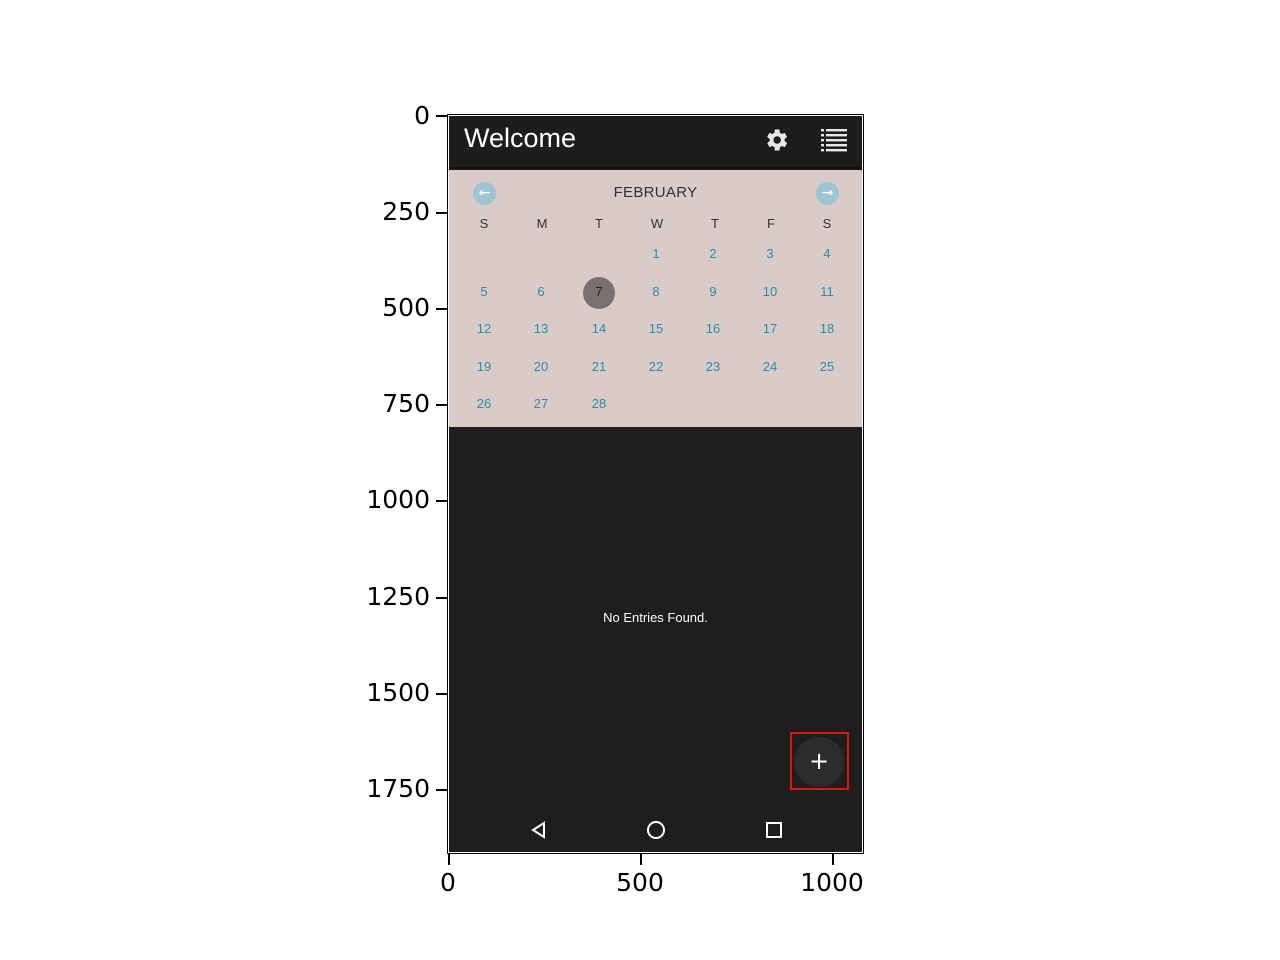 The height and width of the screenshot is (960, 1280). What do you see at coordinates (406, 211) in the screenshot?
I see `y-tick-label: 250` at bounding box center [406, 211].